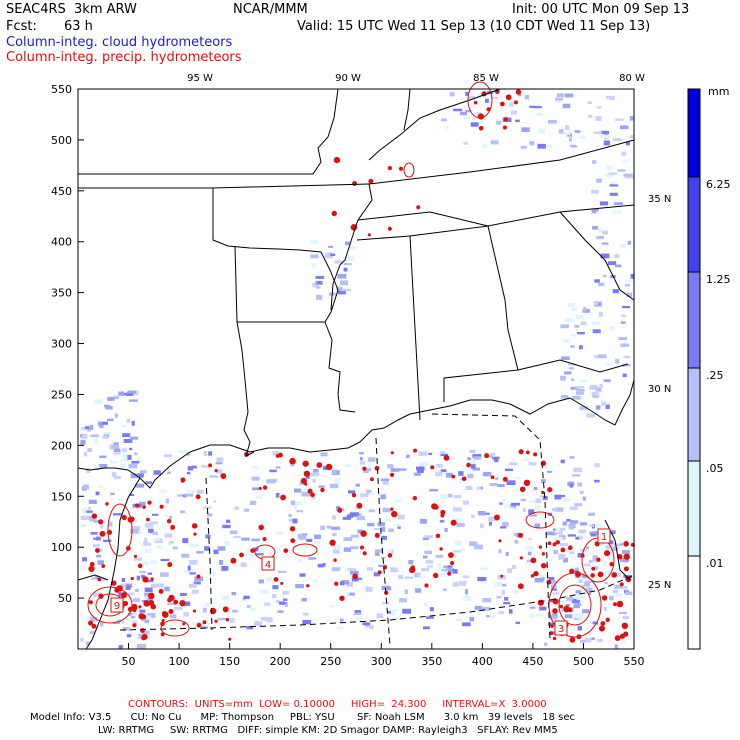 The image size is (740, 740). I want to click on contour-ring, so click(305, 550).